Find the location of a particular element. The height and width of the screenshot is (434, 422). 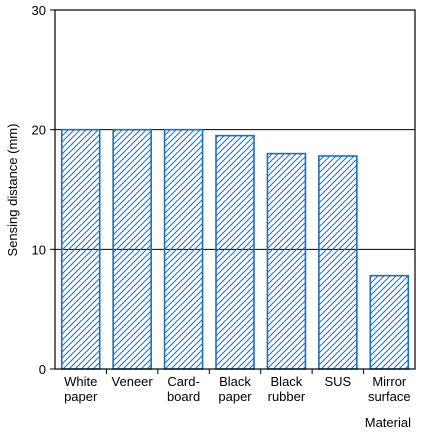

category-label-6: Mirror surface is located at coordinates (389, 389).